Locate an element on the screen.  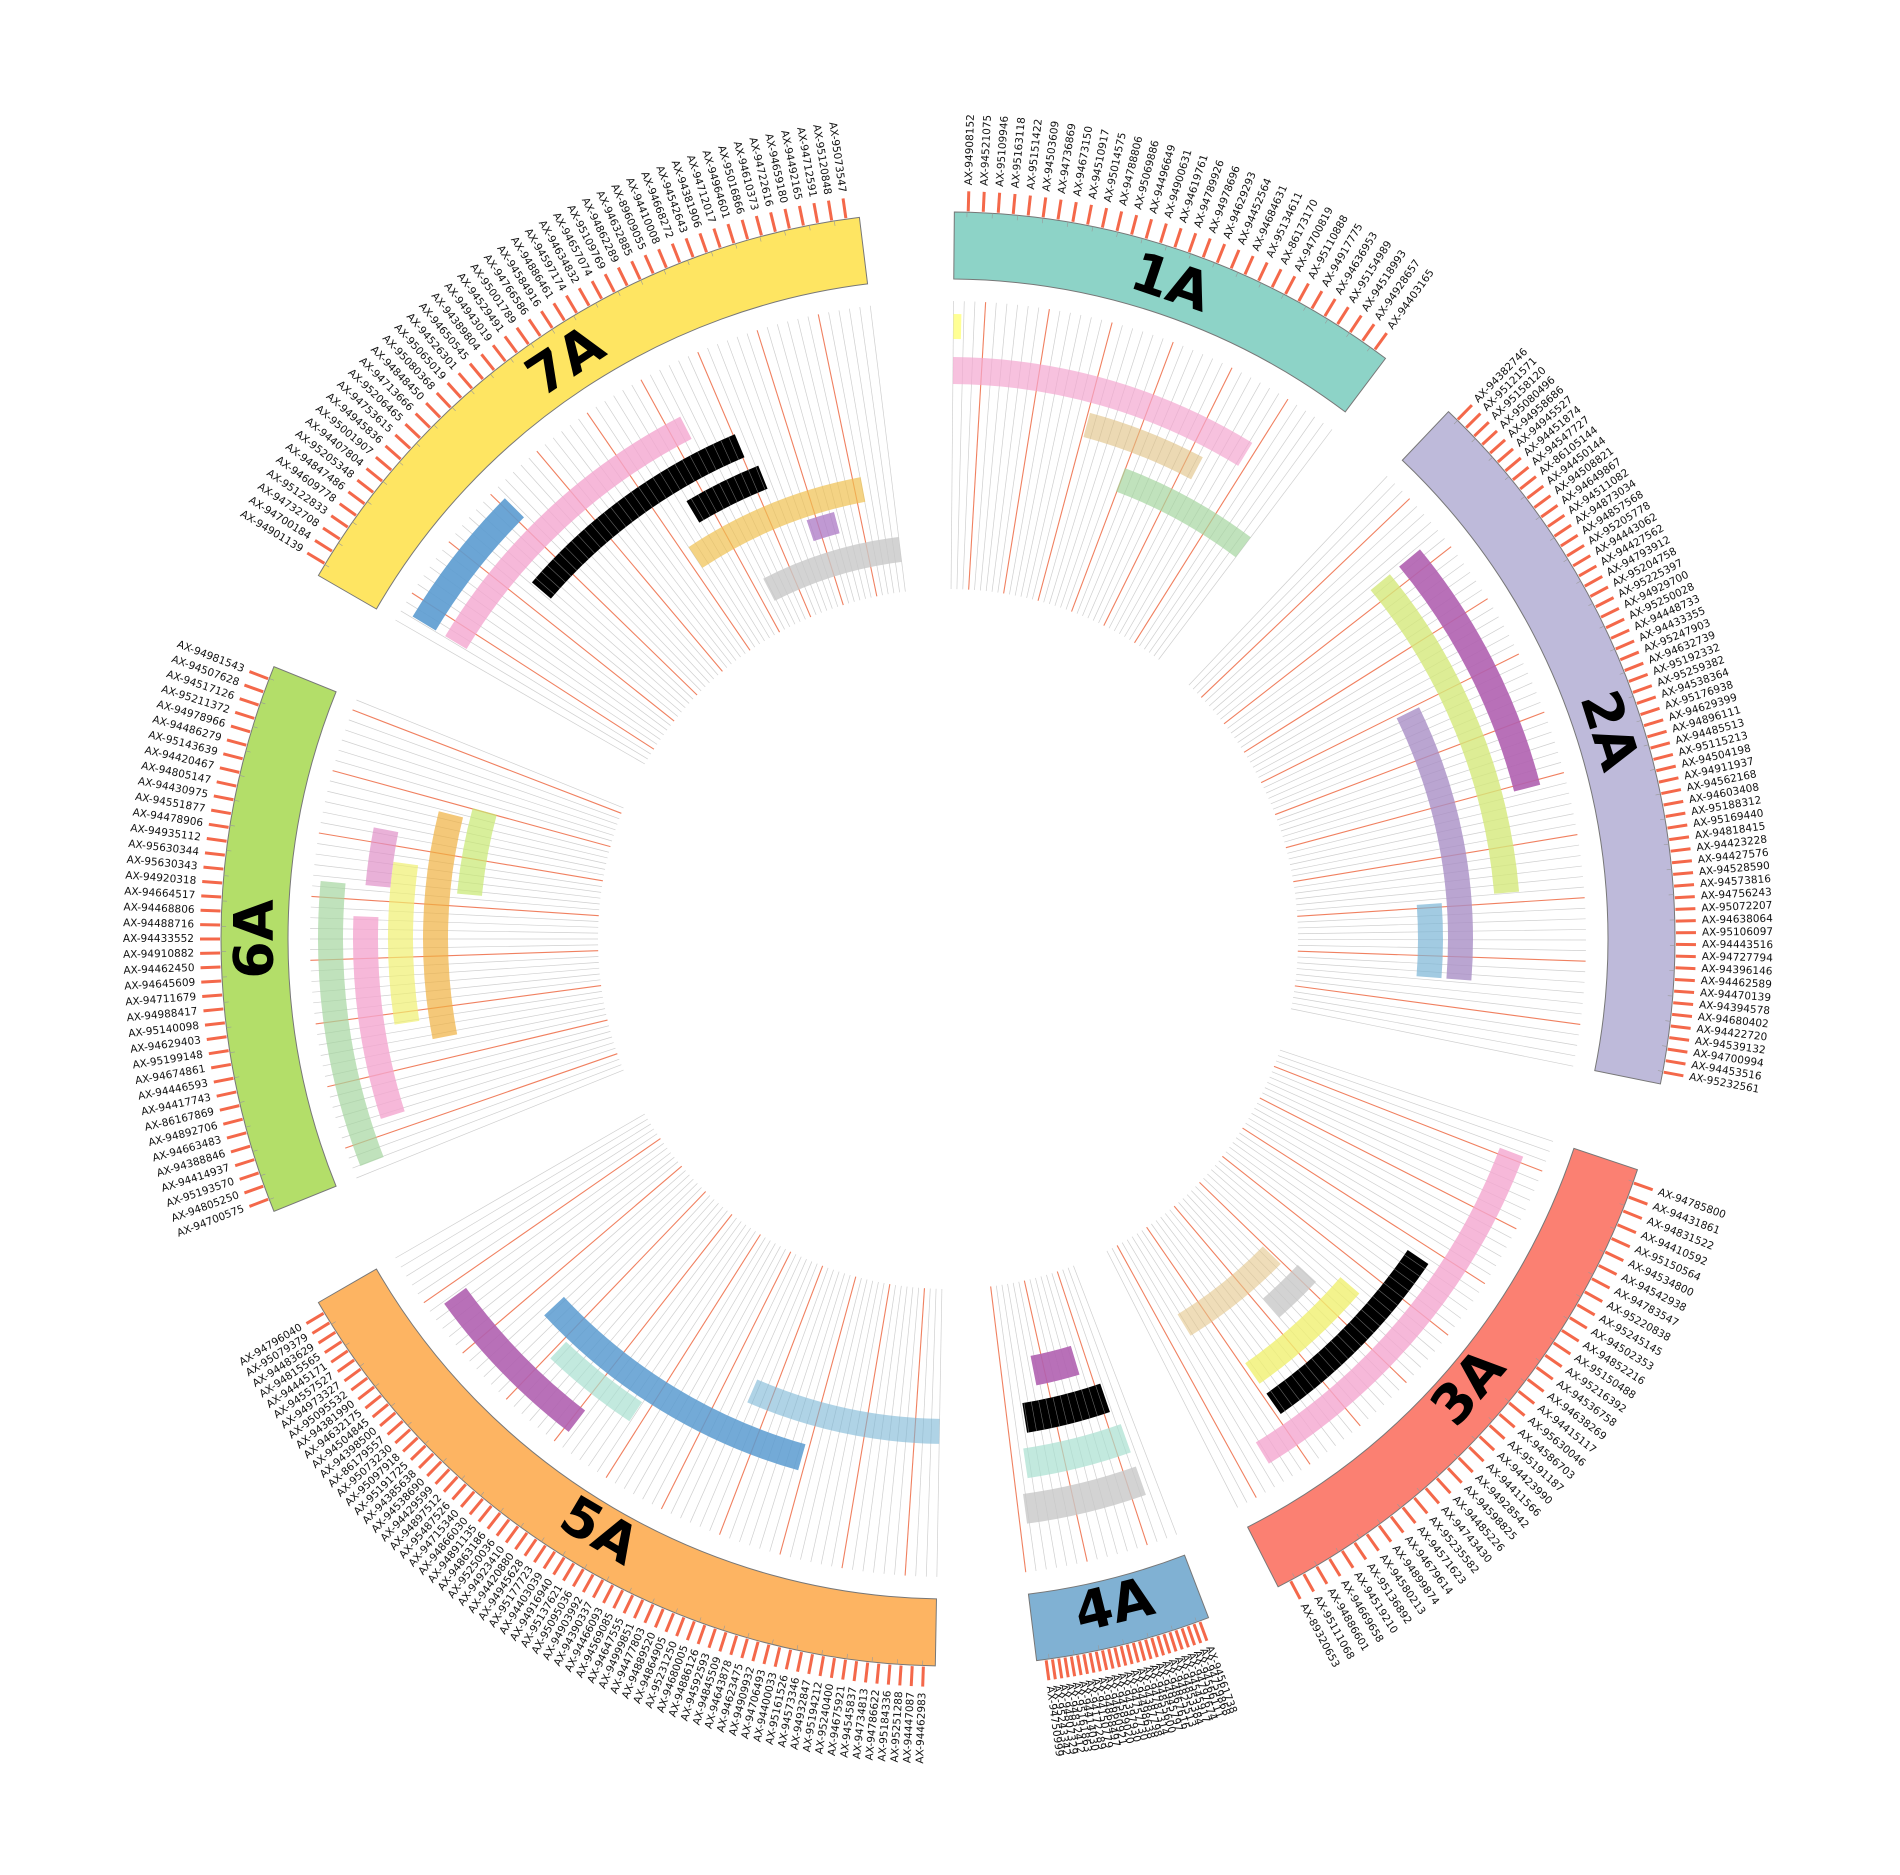
marker-label: AX-94711679 is located at coordinates (161, 999).